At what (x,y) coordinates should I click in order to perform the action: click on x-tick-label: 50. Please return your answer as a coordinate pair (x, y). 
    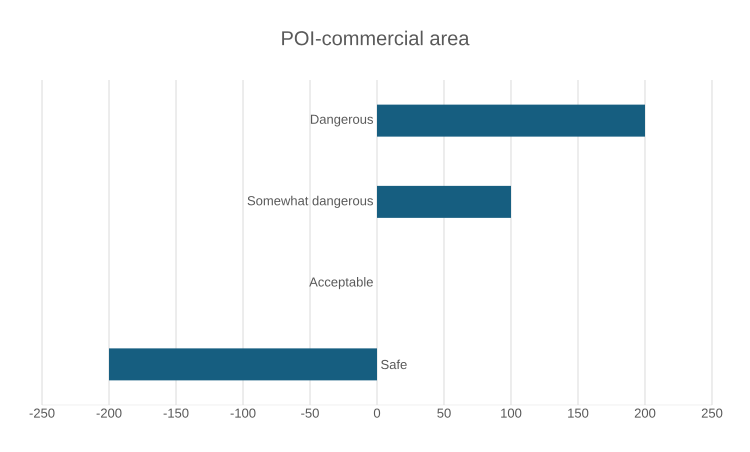
    Looking at the image, I should click on (444, 413).